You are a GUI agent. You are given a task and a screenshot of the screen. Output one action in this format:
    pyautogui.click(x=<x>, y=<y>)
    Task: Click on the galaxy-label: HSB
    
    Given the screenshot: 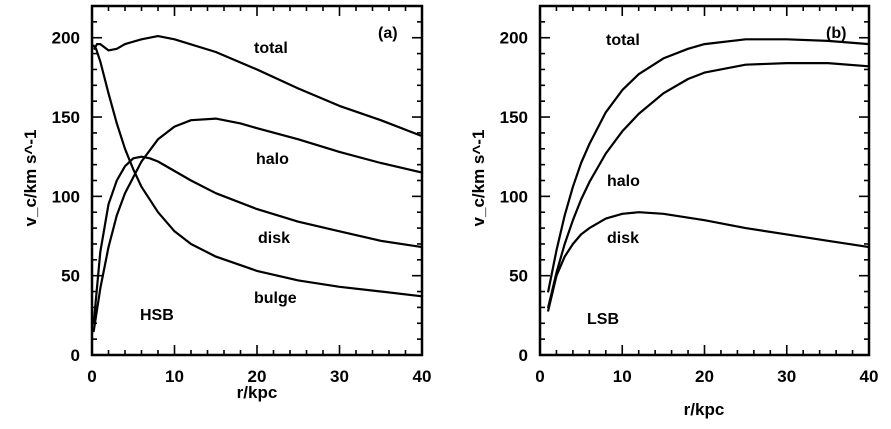 What is the action you would take?
    pyautogui.click(x=157, y=315)
    